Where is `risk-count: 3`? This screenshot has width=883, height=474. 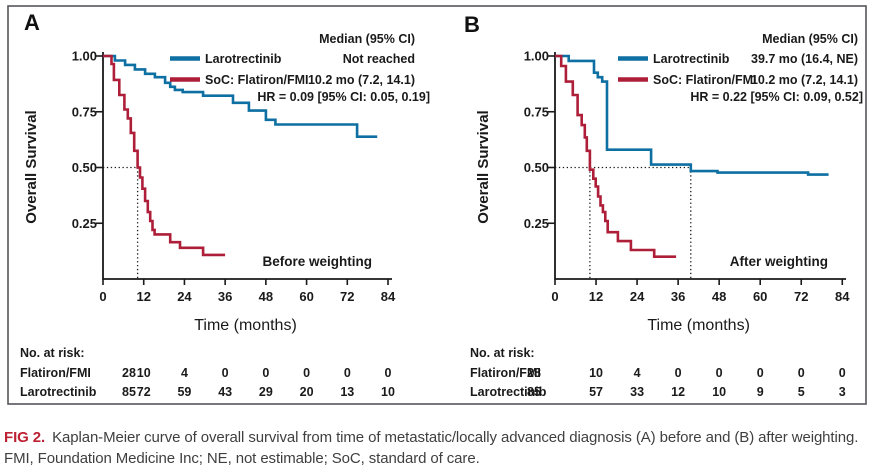
risk-count: 3 is located at coordinates (842, 392).